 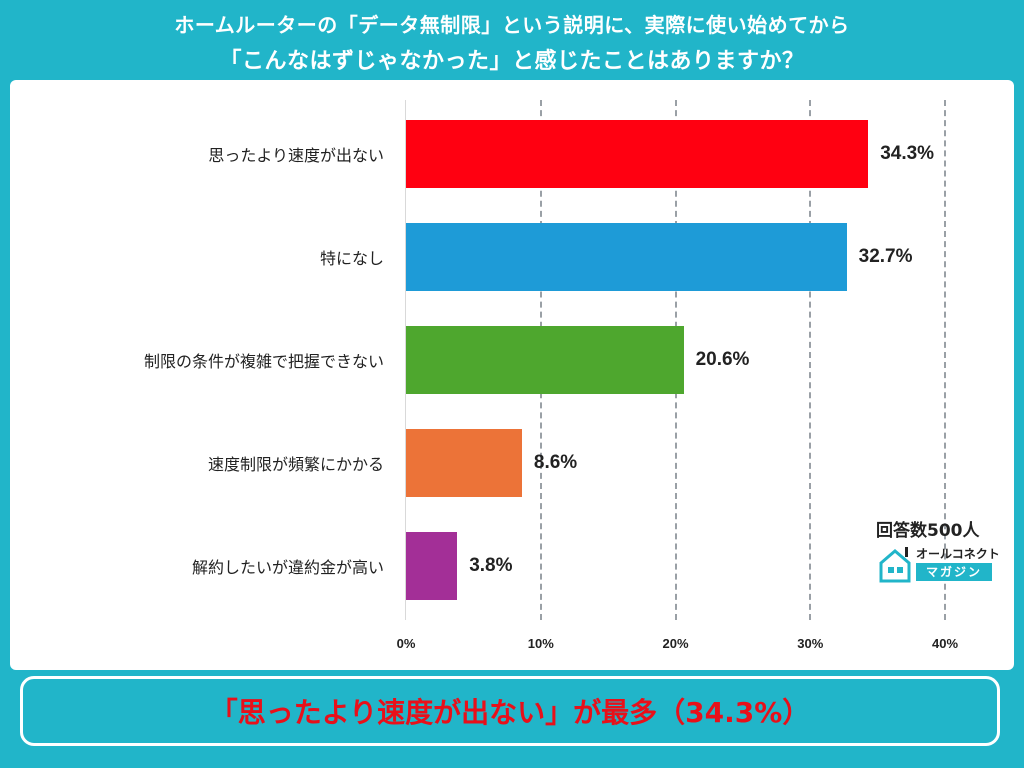 I want to click on summary-text: 「思ったより速度が出ない」が最多（34.3%）, so click(x=510, y=712).